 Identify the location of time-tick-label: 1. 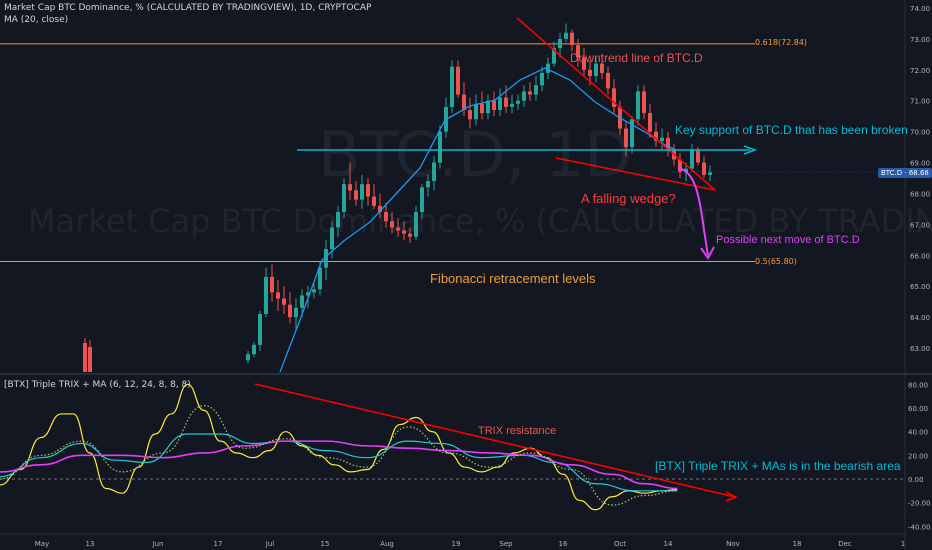
(903, 544).